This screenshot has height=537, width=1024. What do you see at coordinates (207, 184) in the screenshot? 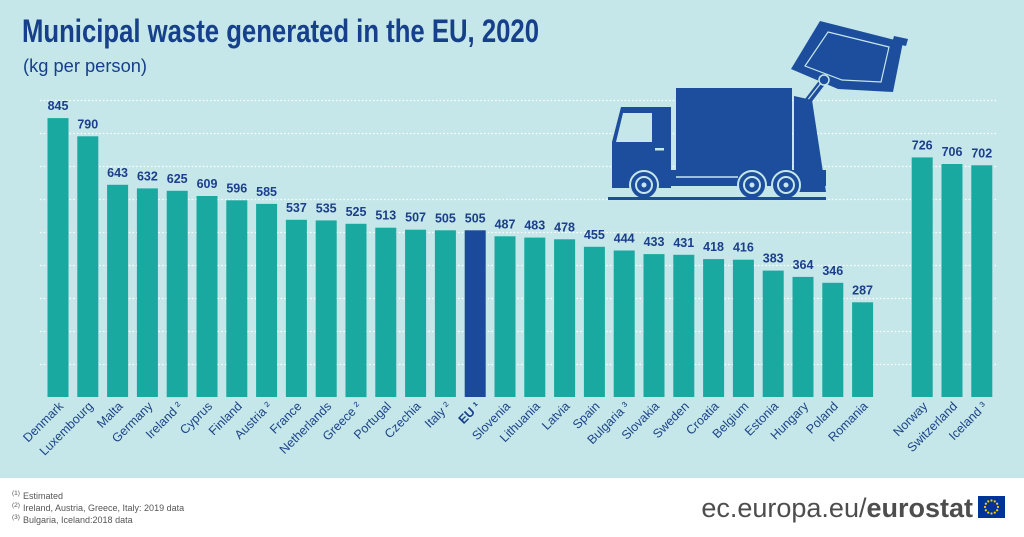
I see `value-label-cyprus: 609` at bounding box center [207, 184].